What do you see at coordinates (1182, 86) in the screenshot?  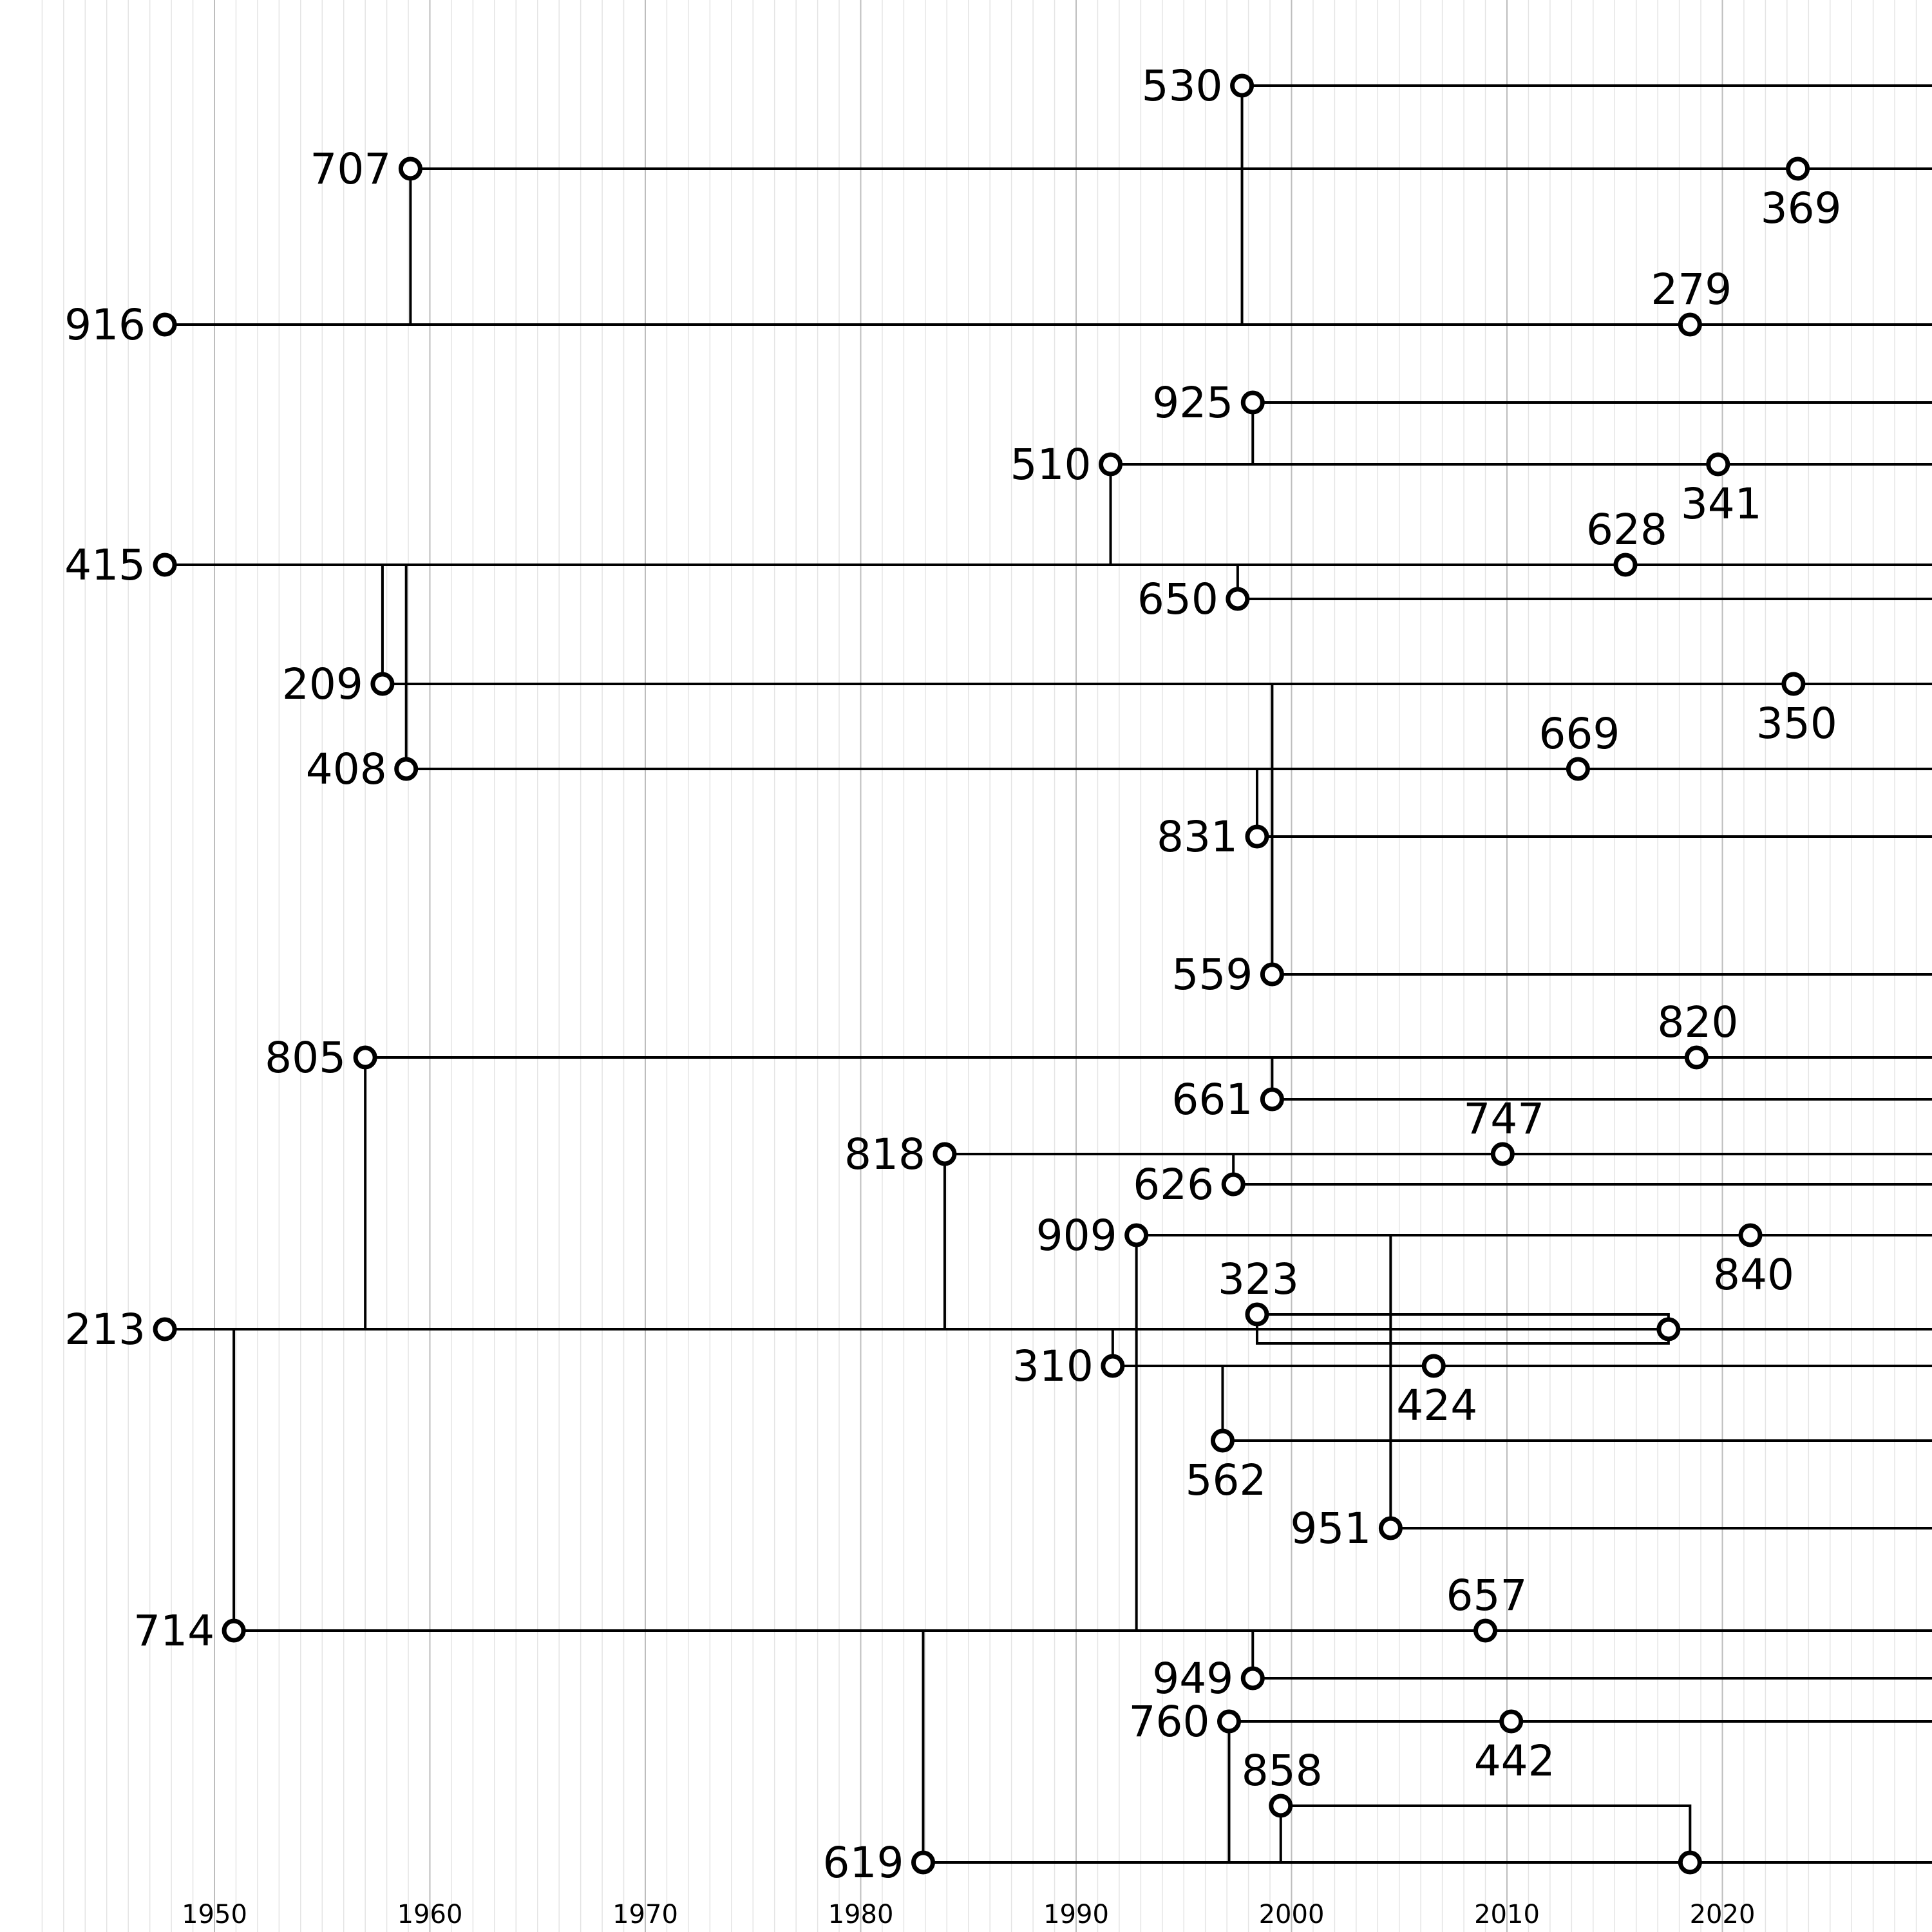 I see `node-label: 530` at bounding box center [1182, 86].